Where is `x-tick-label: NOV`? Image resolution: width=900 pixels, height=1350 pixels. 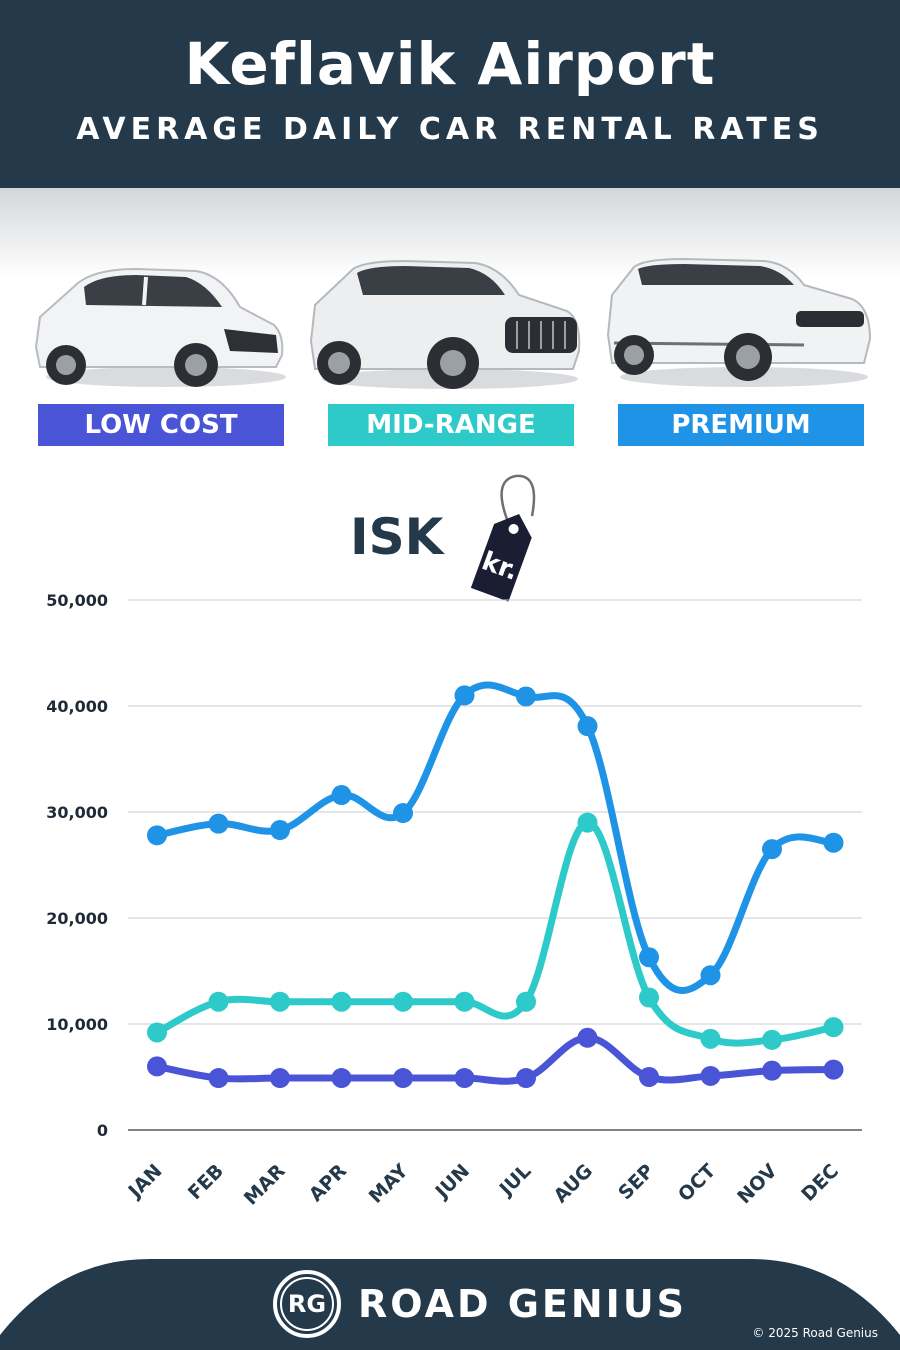
x-tick-label: NOV is located at coordinates (757, 1184).